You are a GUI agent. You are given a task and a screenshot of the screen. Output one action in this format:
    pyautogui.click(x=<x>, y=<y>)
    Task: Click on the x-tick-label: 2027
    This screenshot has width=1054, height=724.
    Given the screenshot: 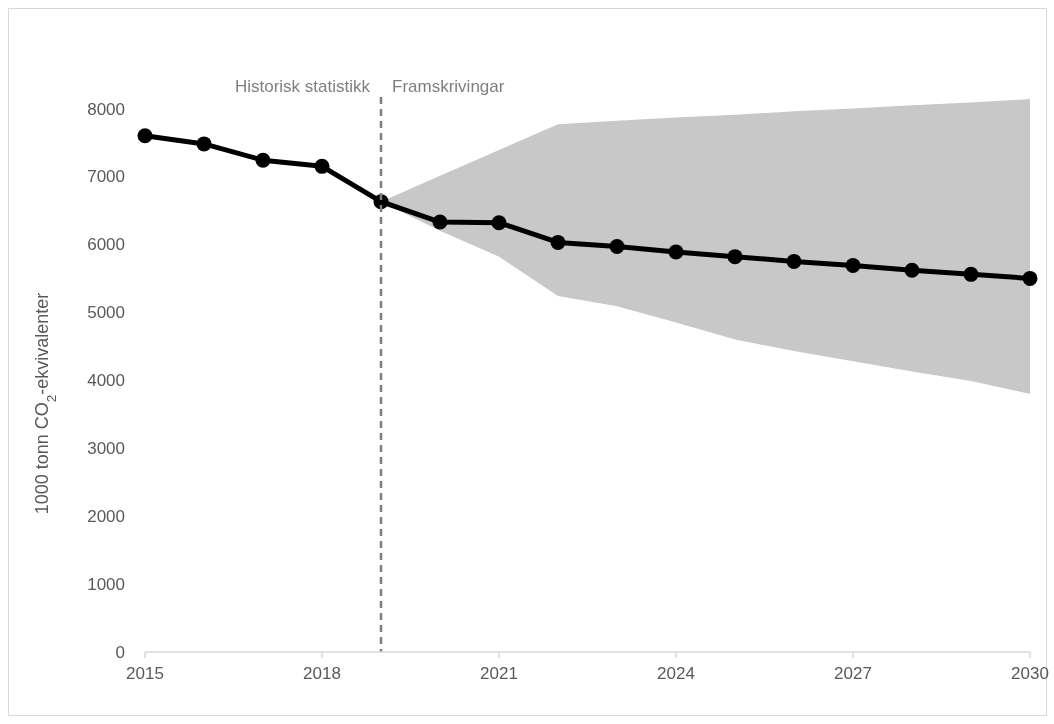 What is the action you would take?
    pyautogui.click(x=853, y=673)
    